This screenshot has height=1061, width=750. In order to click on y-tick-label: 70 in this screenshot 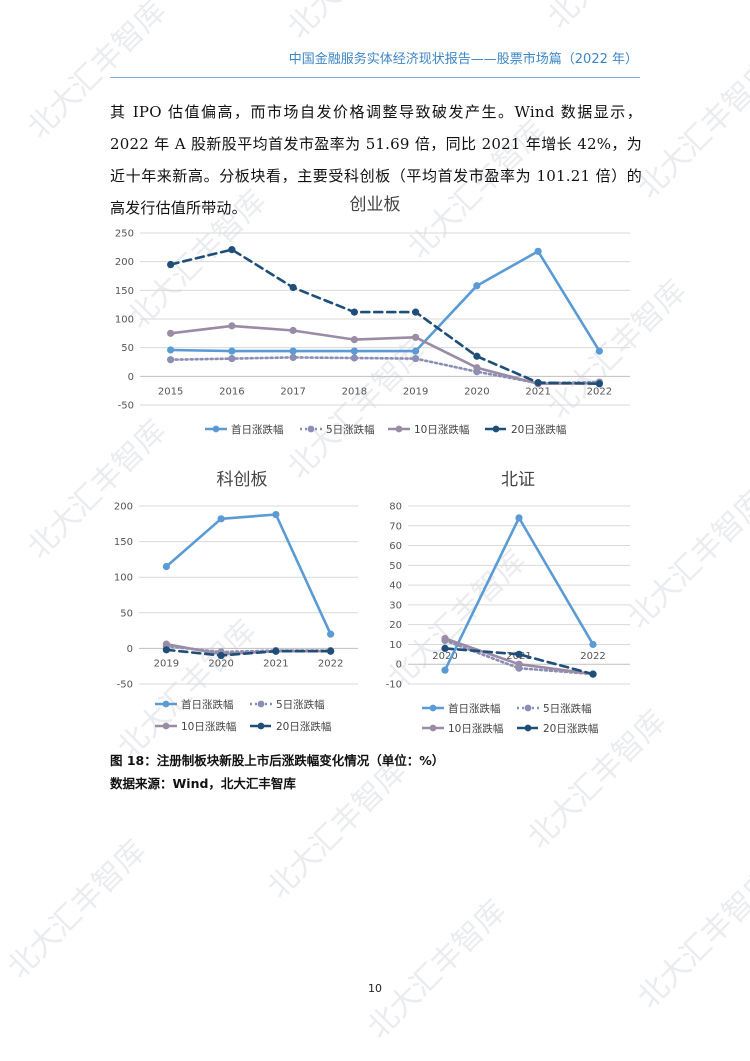, I will do `click(395, 526)`.